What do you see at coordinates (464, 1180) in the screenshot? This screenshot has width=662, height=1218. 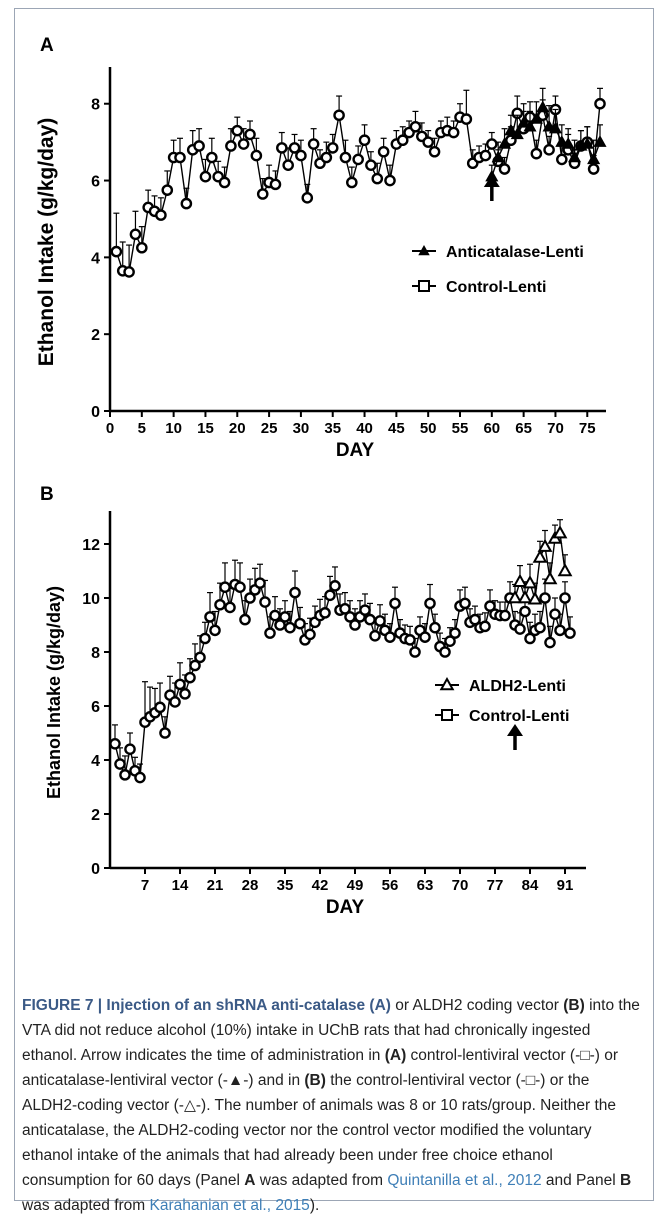 I see `reference-link-quintanilla: Quintanilla et al., 2012` at bounding box center [464, 1180].